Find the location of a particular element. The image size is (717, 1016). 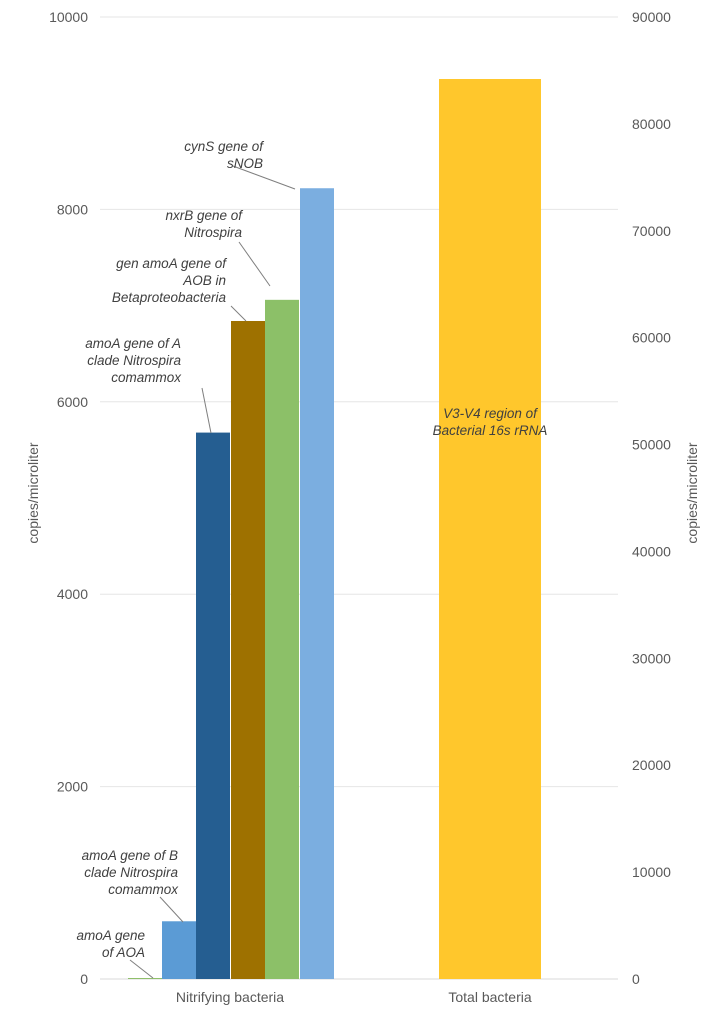

y-axis-right-tick-label: 70000 is located at coordinates (651, 231).